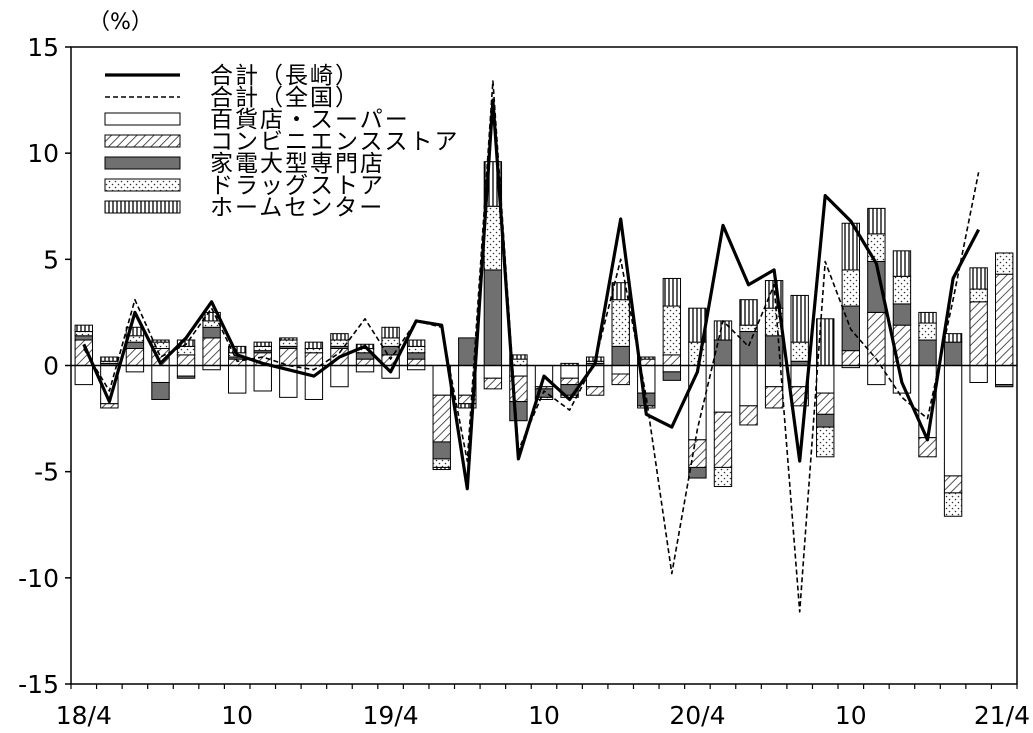 The height and width of the screenshot is (733, 1033). I want to click on y-tick-label: -5, so click(46, 472).